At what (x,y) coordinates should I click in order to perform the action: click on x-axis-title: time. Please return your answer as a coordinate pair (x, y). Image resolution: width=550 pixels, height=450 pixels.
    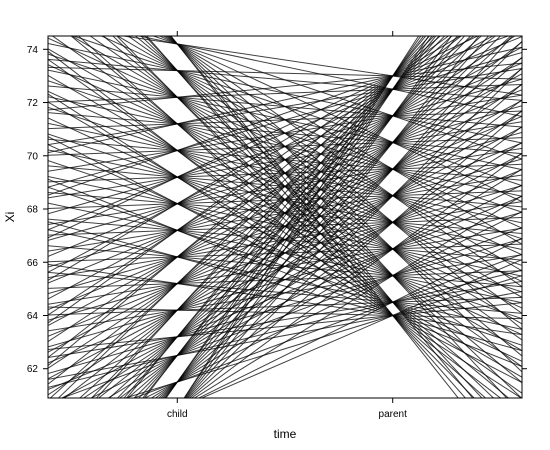
    Looking at the image, I should click on (285, 434).